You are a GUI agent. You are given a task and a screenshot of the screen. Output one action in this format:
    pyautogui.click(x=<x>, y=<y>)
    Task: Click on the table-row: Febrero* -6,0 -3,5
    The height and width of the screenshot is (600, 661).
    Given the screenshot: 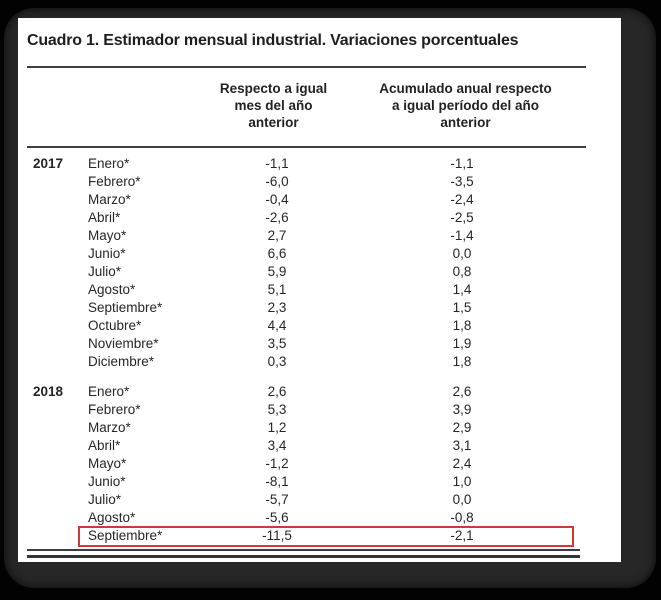 What is the action you would take?
    pyautogui.click(x=319, y=182)
    